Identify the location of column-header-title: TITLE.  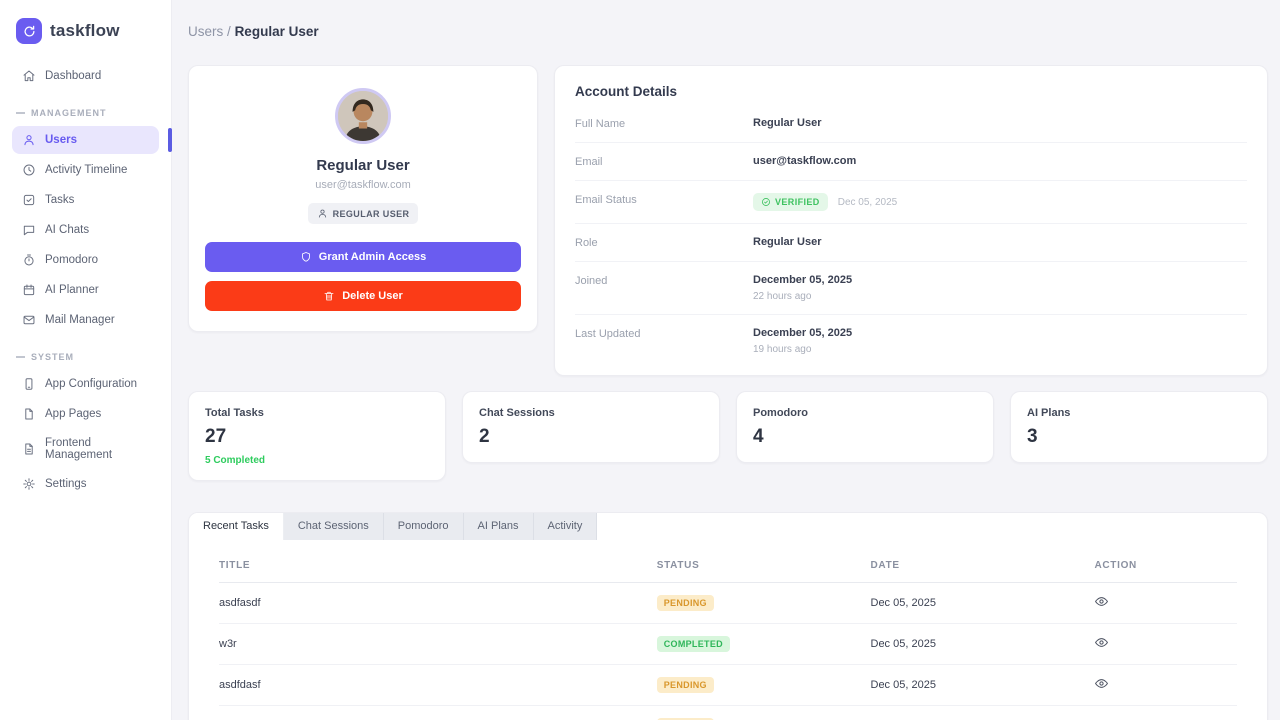
(438, 565).